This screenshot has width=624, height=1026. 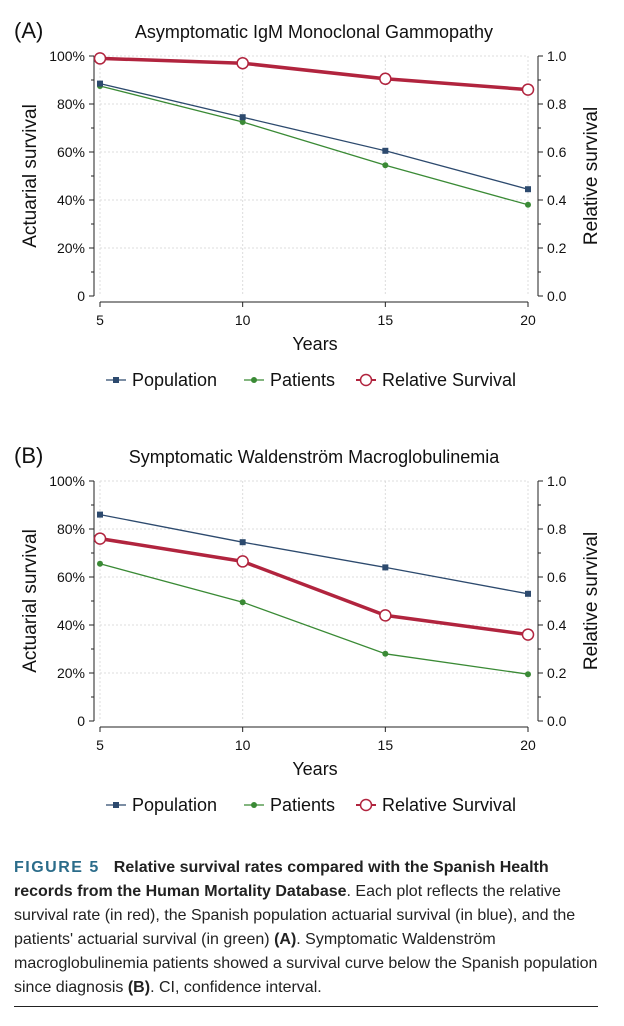 I want to click on chart-b-ylabel-right: Relative survival, so click(x=591, y=601).